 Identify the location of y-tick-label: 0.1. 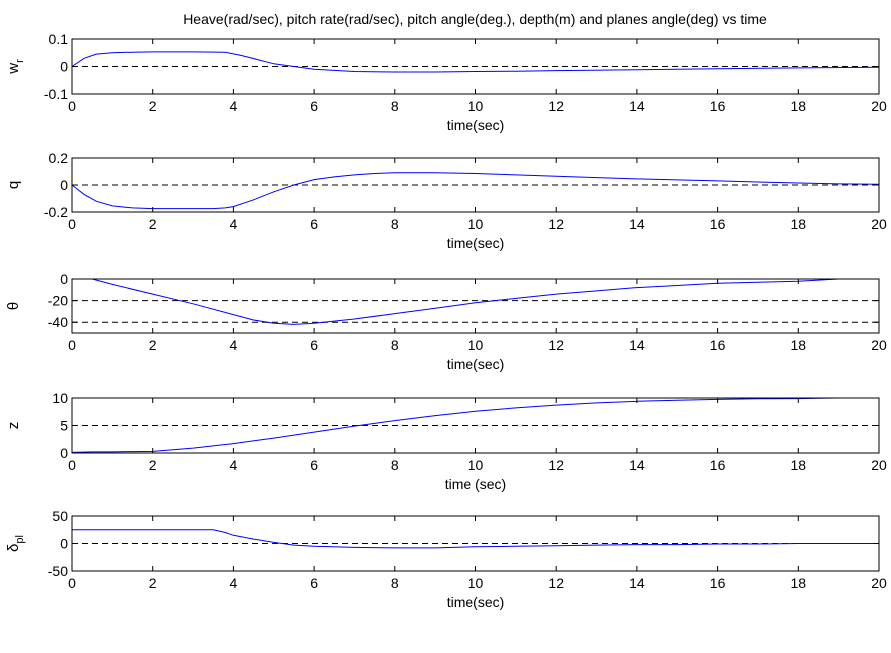
(59, 39).